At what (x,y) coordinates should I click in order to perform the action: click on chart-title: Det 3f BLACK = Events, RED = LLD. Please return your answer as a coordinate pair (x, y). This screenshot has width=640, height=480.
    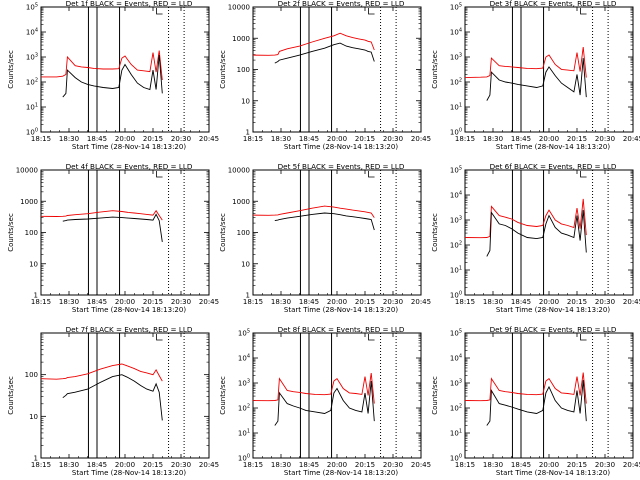
    Looking at the image, I should click on (553, 4).